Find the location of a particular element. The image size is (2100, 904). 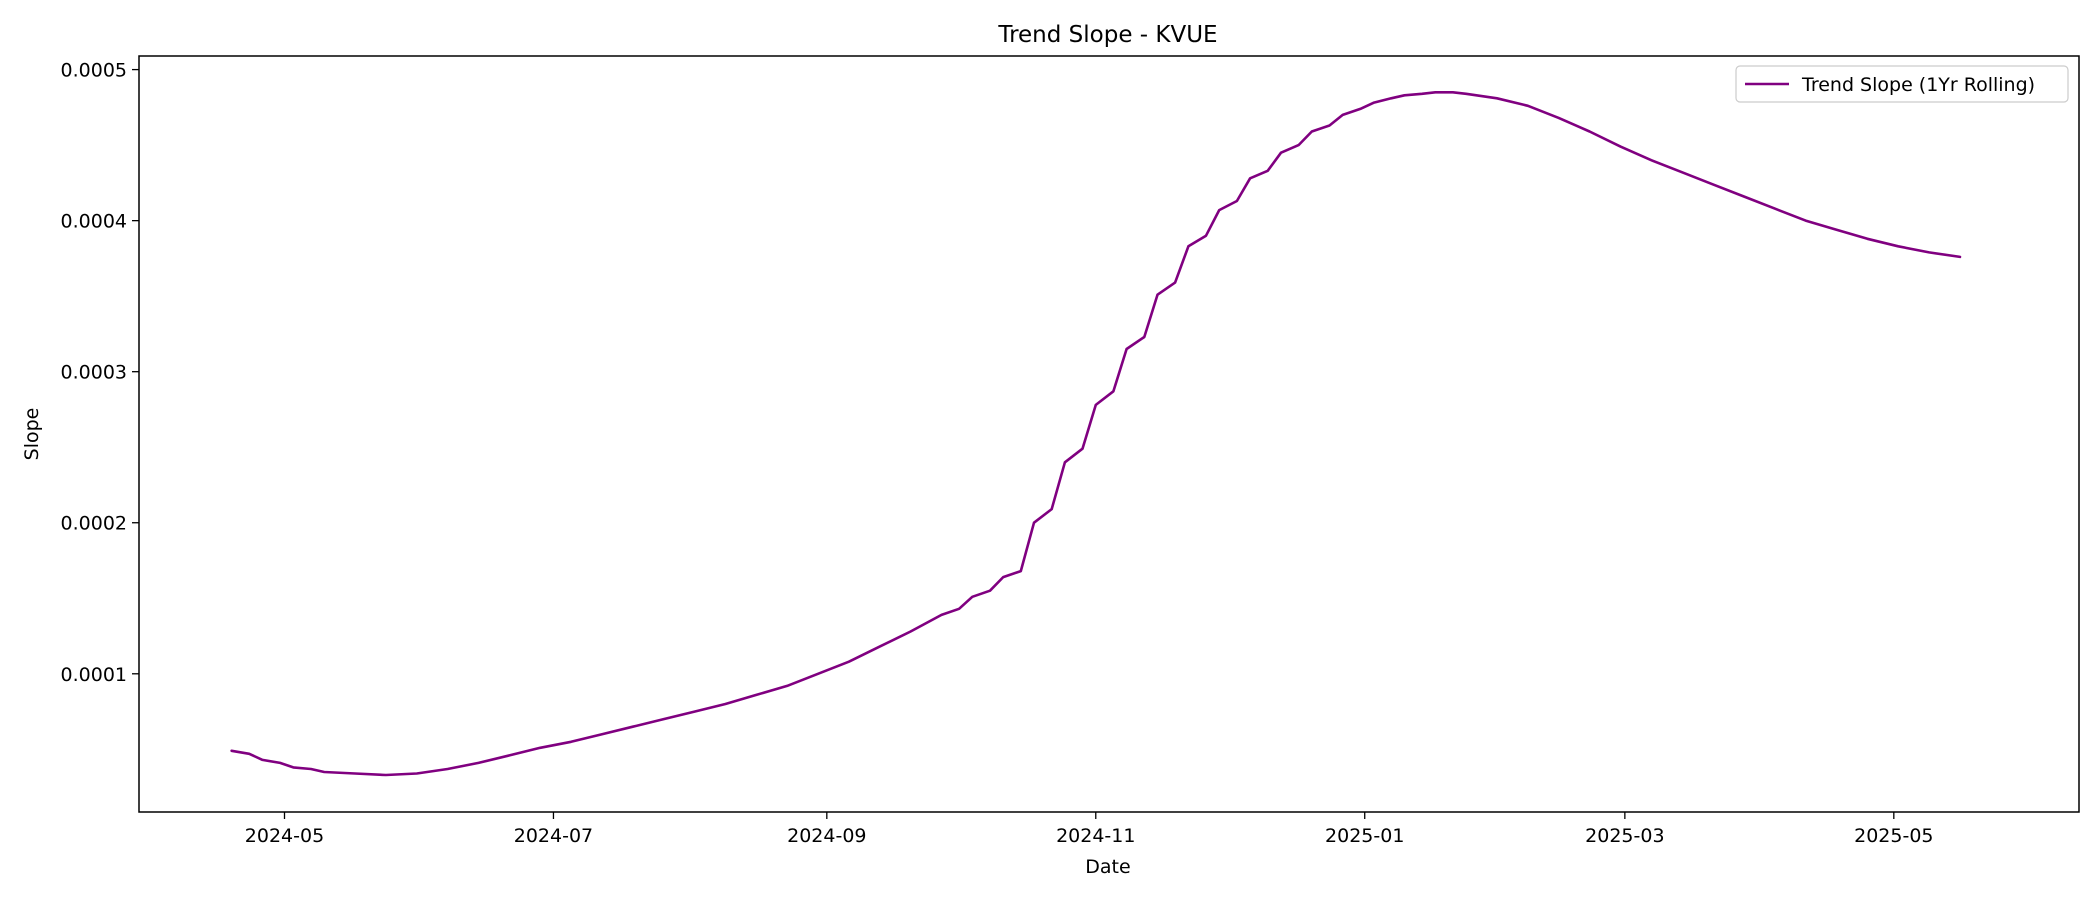

y-tick-label: 0.0005 is located at coordinates (94, 71).